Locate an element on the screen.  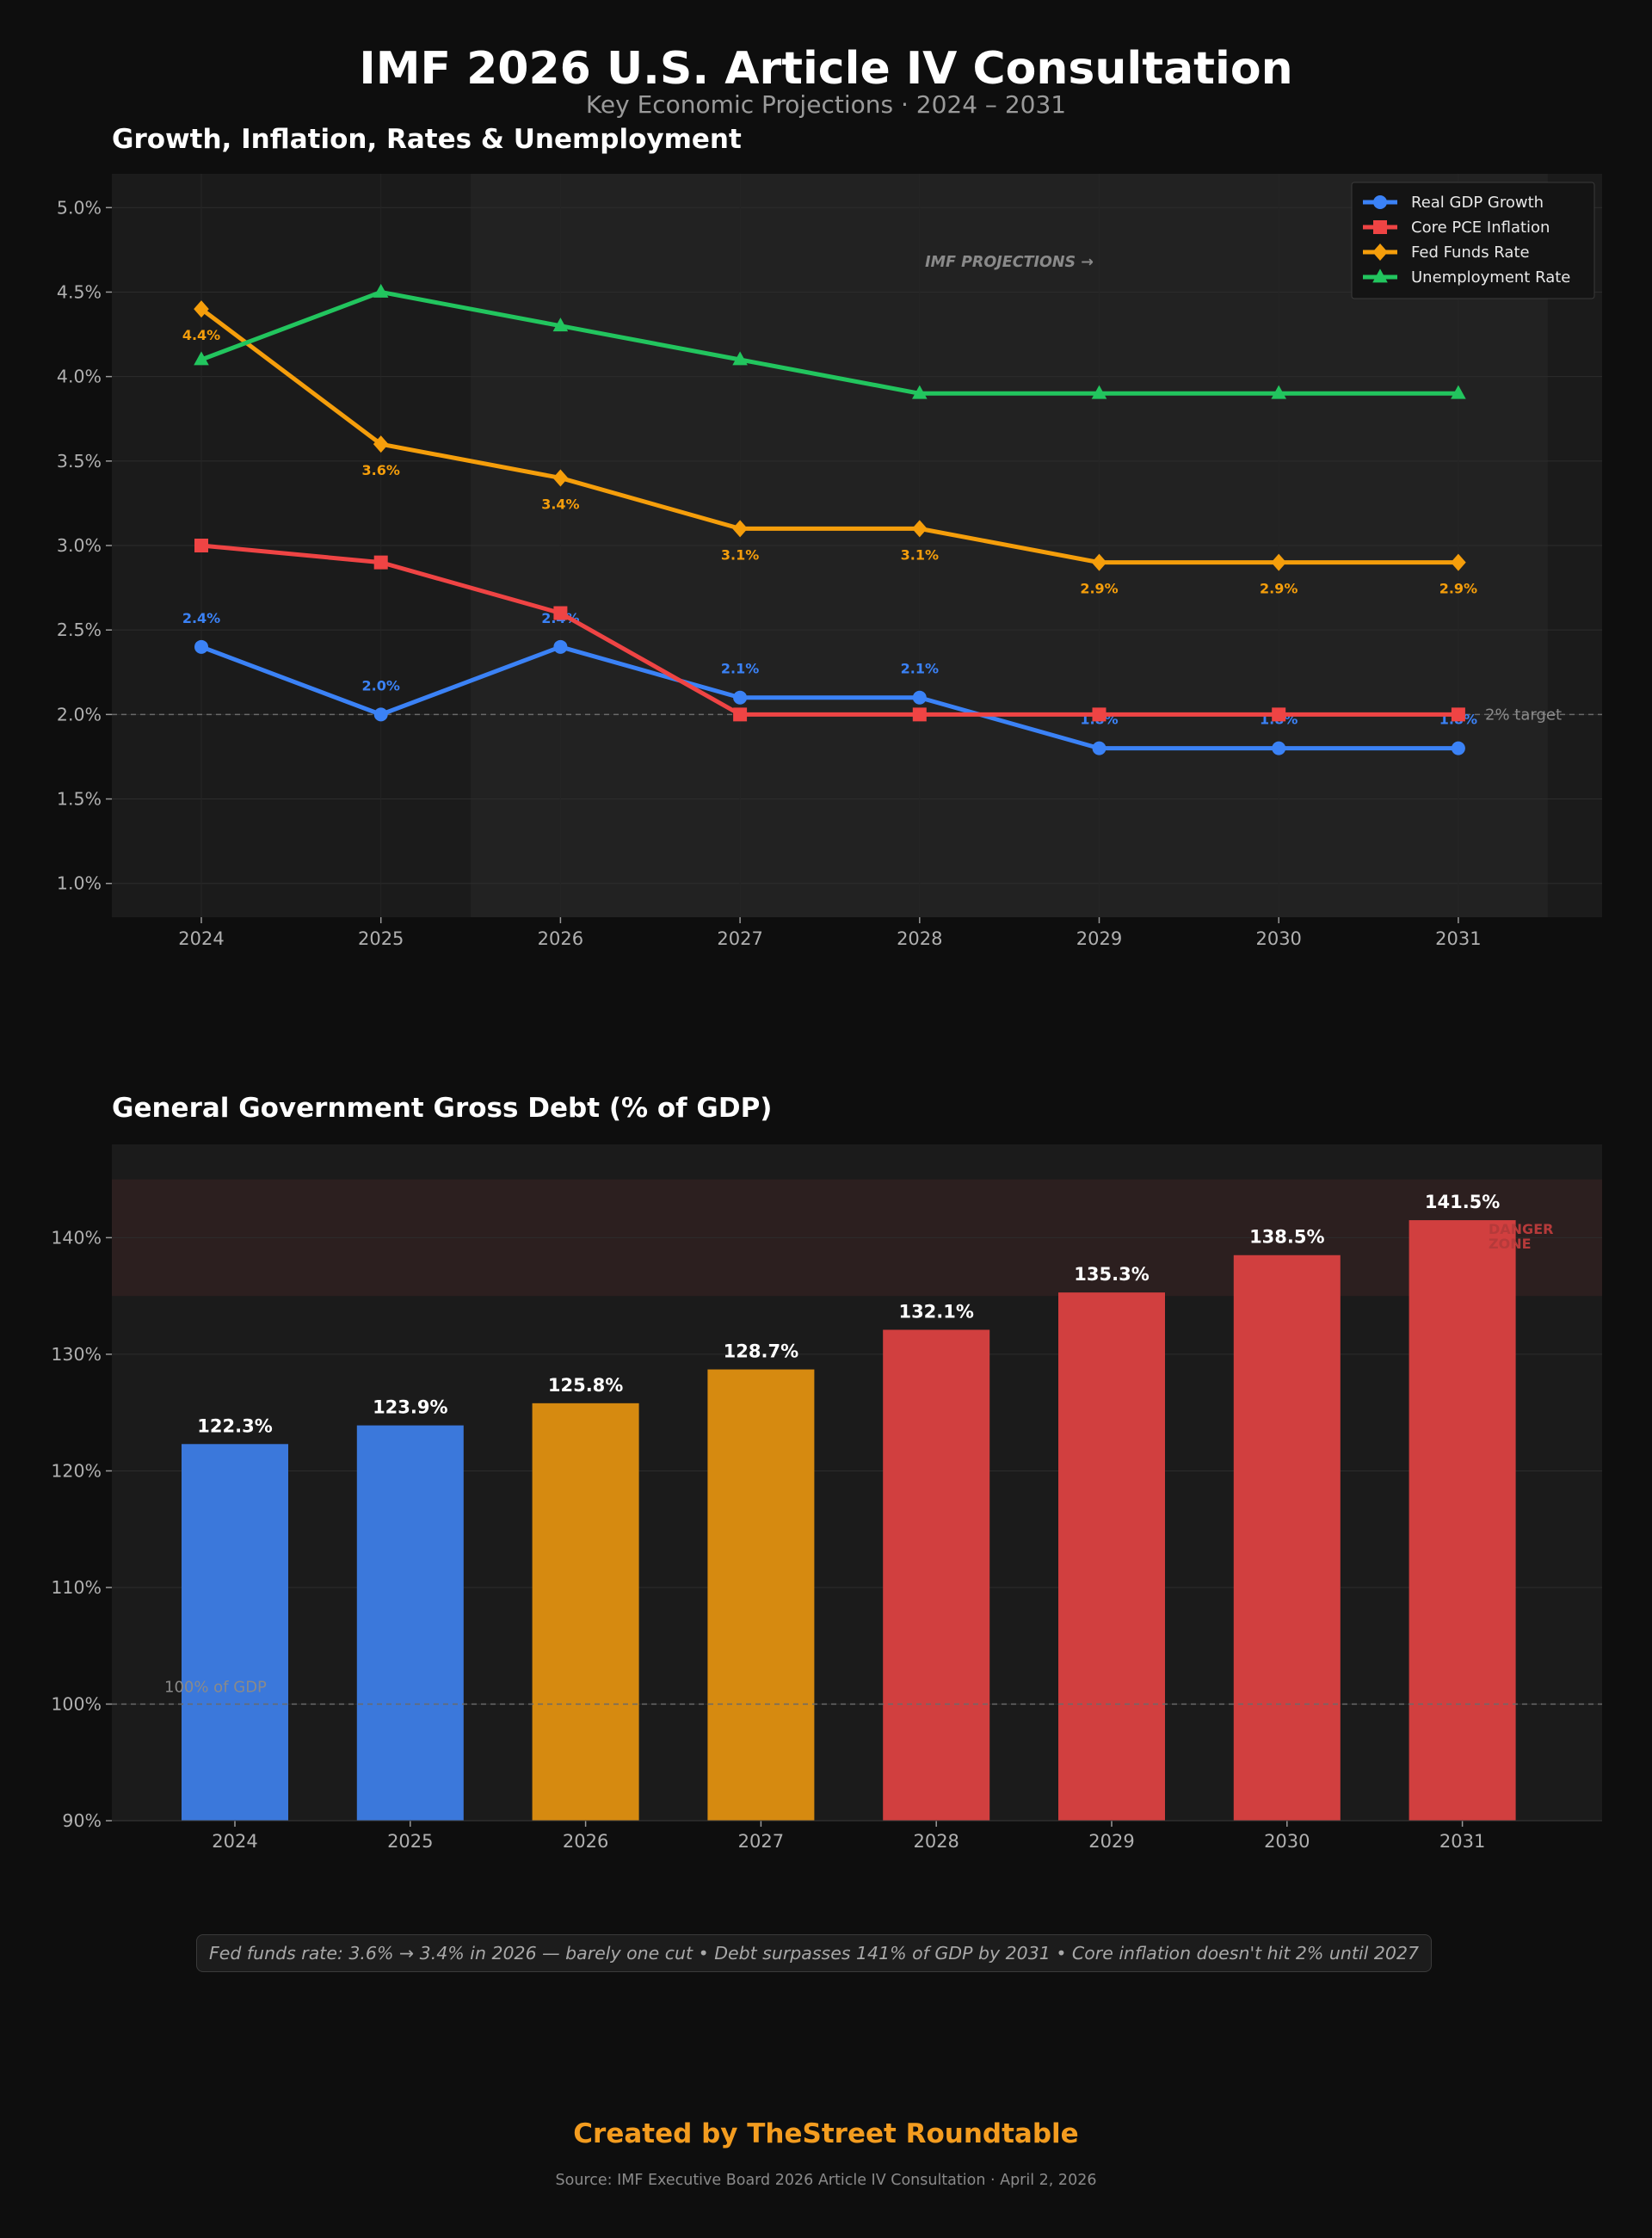
y-tick-label: 110% is located at coordinates (76, 1588).